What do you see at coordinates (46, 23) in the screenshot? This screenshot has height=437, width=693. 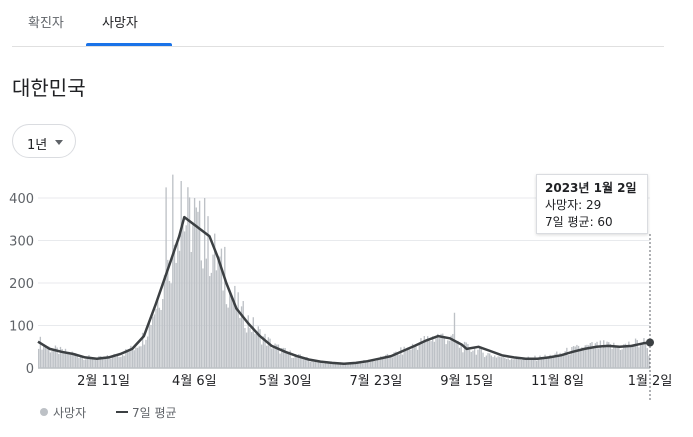 I see `tab-cases: 확진자` at bounding box center [46, 23].